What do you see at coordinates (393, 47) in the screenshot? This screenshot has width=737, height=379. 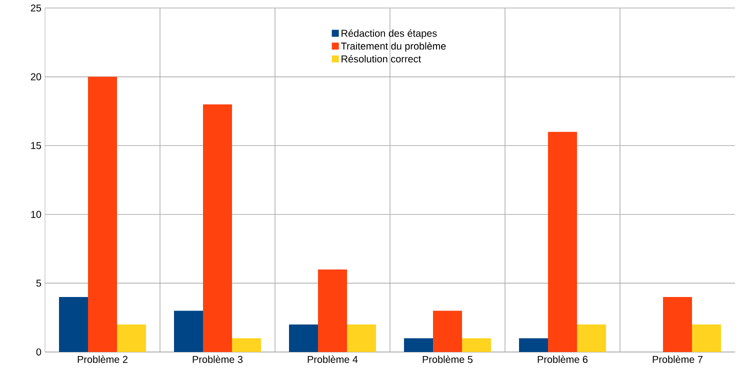 I see `legend-label: Traitement du problème` at bounding box center [393, 47].